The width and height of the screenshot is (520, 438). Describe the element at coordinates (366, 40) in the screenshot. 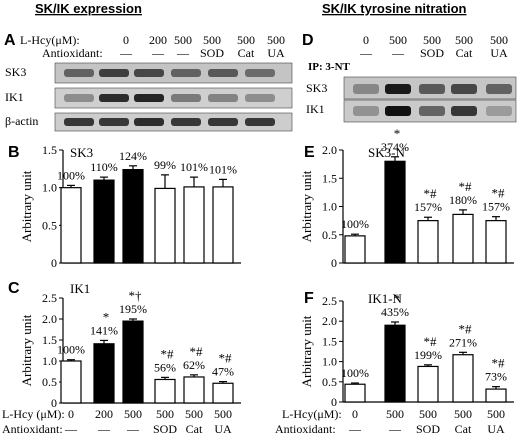

I see `blot-d-lhcy-0: 0` at that location.